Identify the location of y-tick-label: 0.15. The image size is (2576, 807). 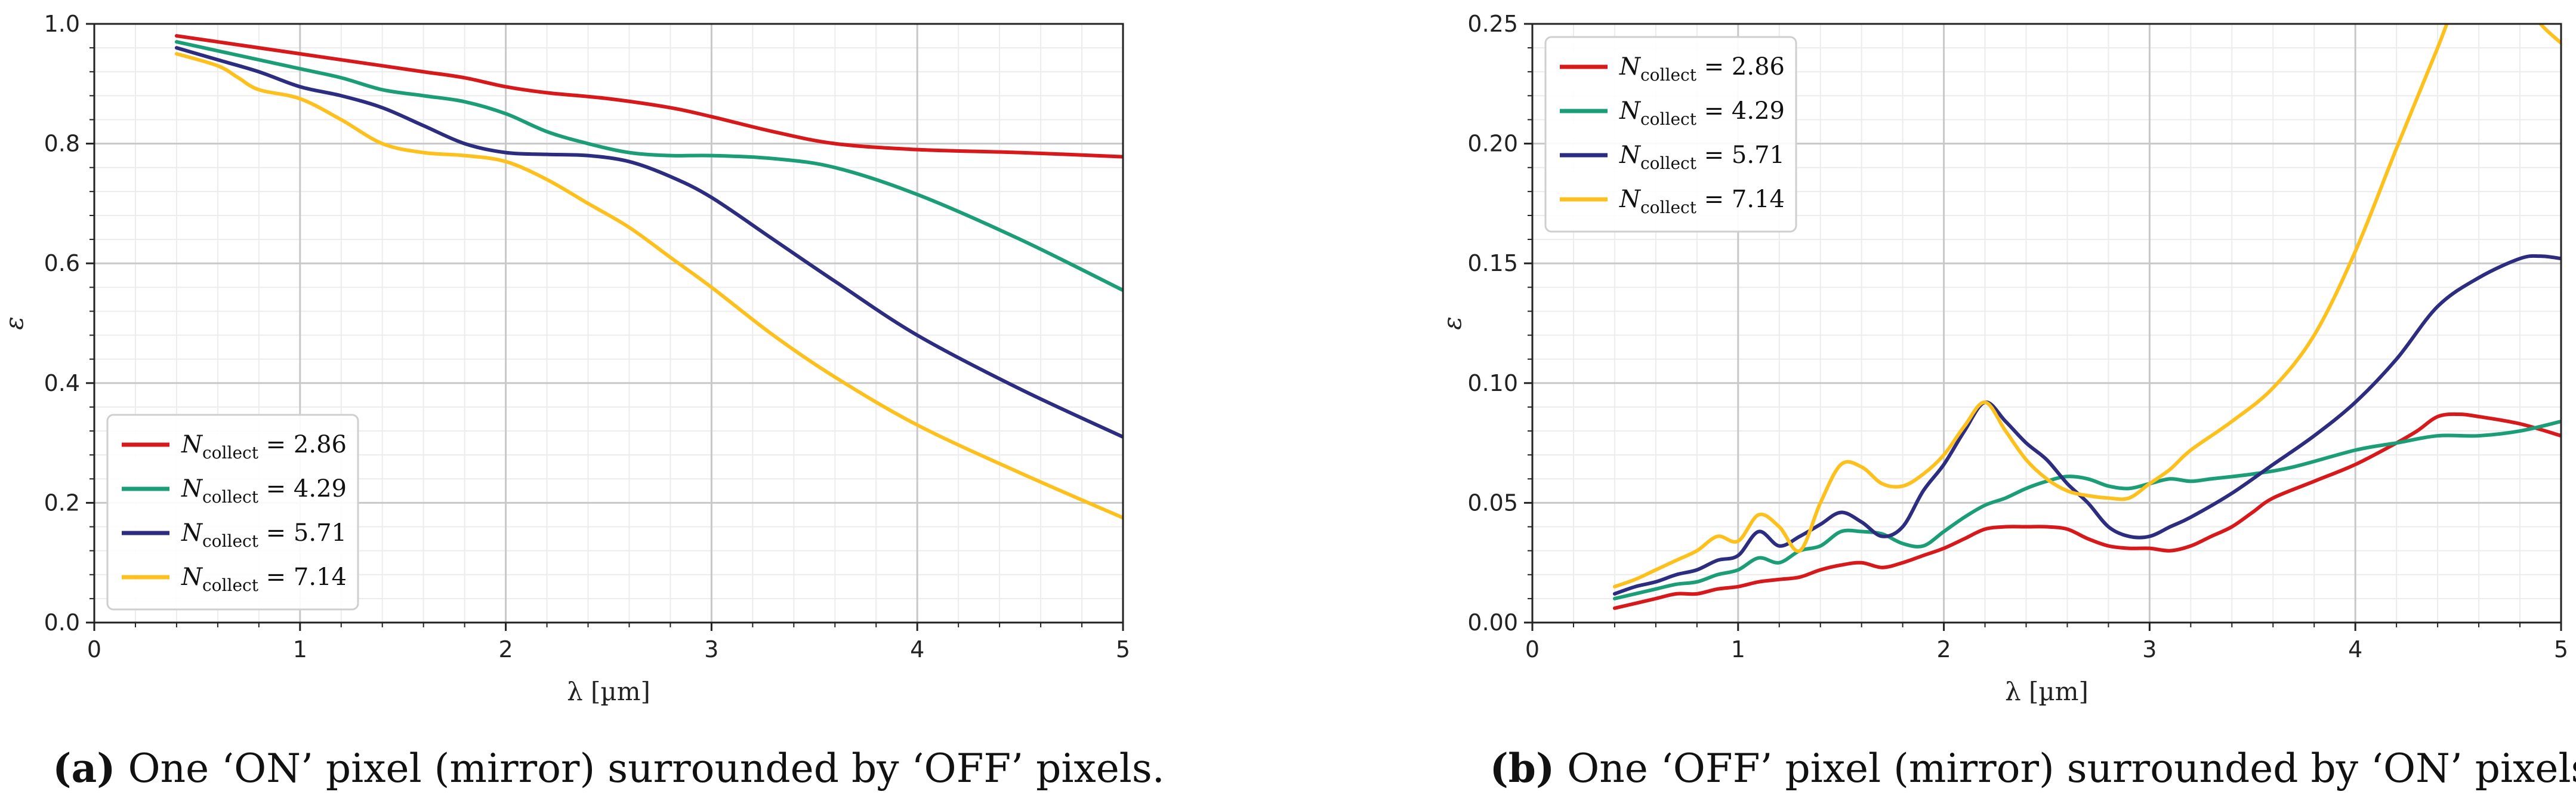
(1492, 263).